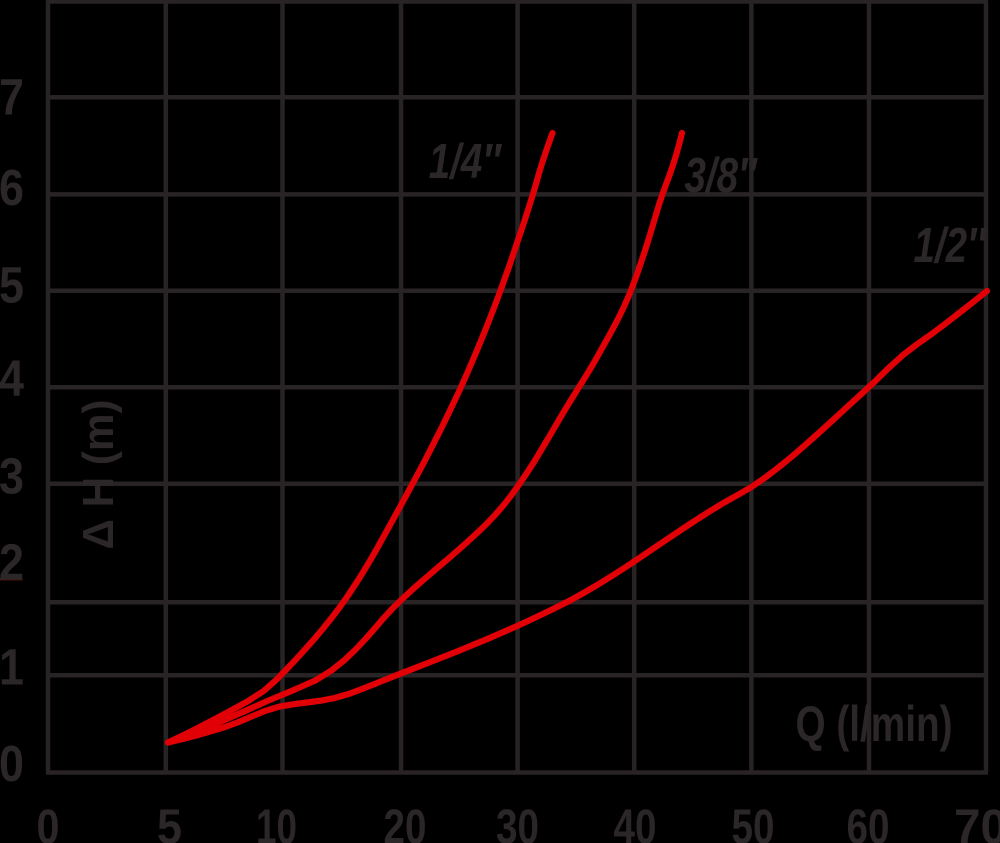 This screenshot has height=843, width=1000. Describe the element at coordinates (517, 821) in the screenshot. I see `svg-text: 30` at that location.